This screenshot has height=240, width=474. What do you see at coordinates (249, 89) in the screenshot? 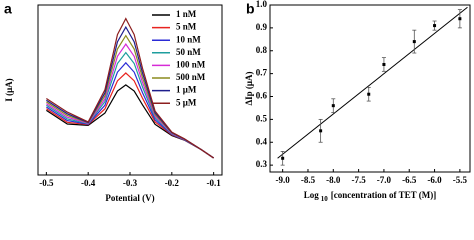
I see `y-axis-label: ΔIp (μA)` at bounding box center [249, 89].